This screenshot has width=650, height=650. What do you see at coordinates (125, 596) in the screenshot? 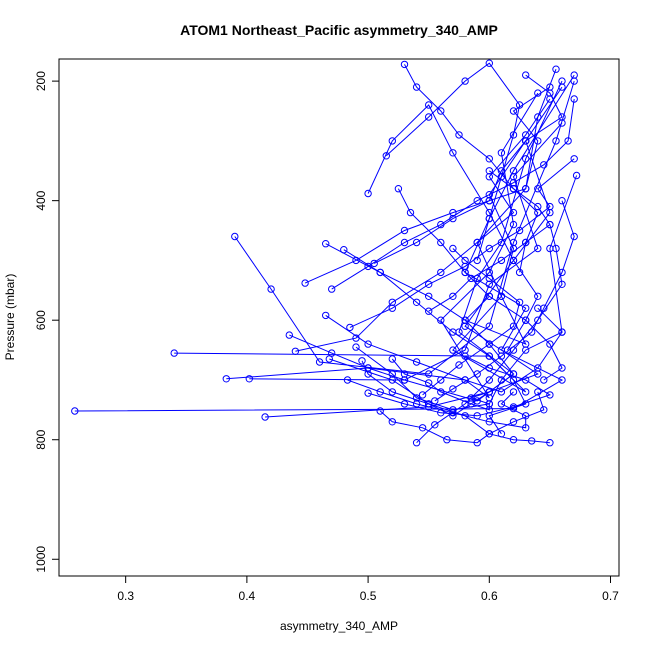
I see `x-tick-label: 0.3` at bounding box center [125, 596].